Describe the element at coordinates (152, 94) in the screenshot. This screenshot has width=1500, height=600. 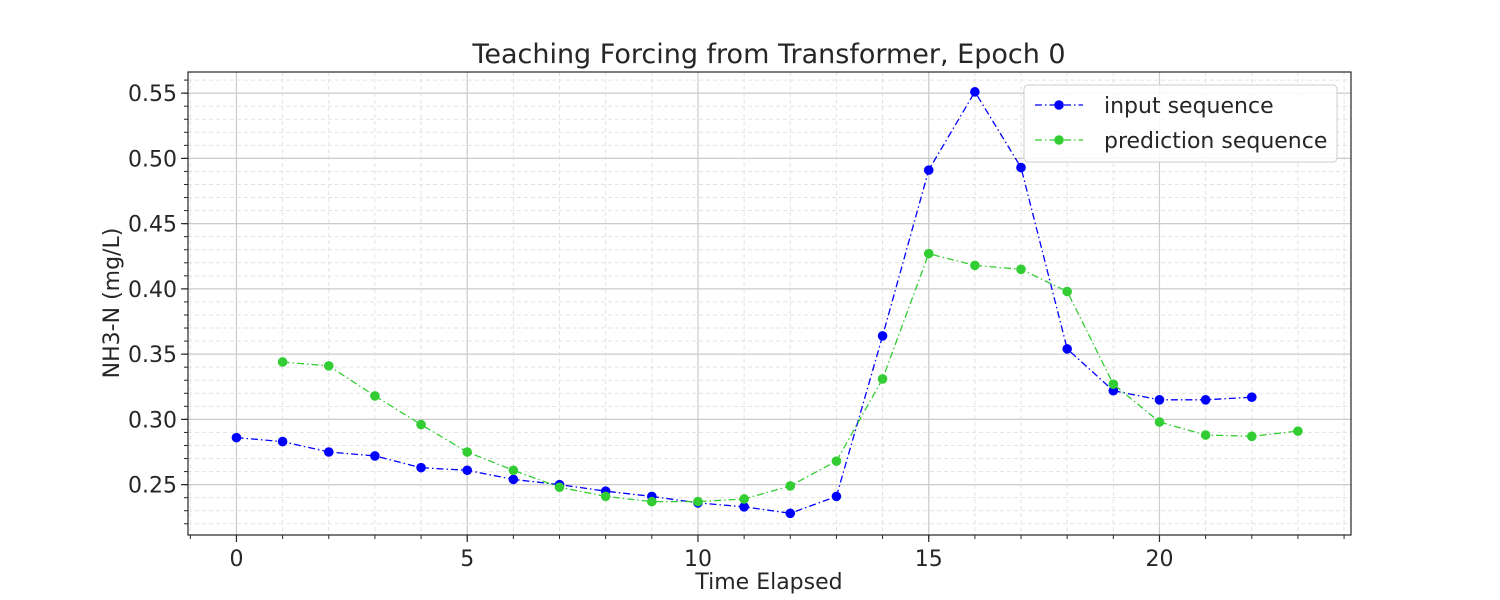
I see `y-tick-label: 0.55` at that location.